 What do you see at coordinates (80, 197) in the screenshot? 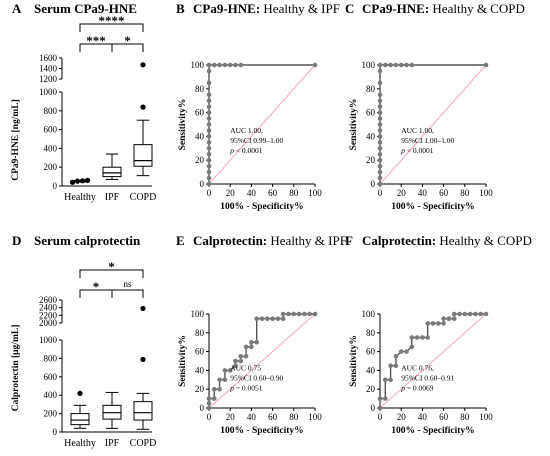
I see `x-category-label: Healthy` at bounding box center [80, 197].